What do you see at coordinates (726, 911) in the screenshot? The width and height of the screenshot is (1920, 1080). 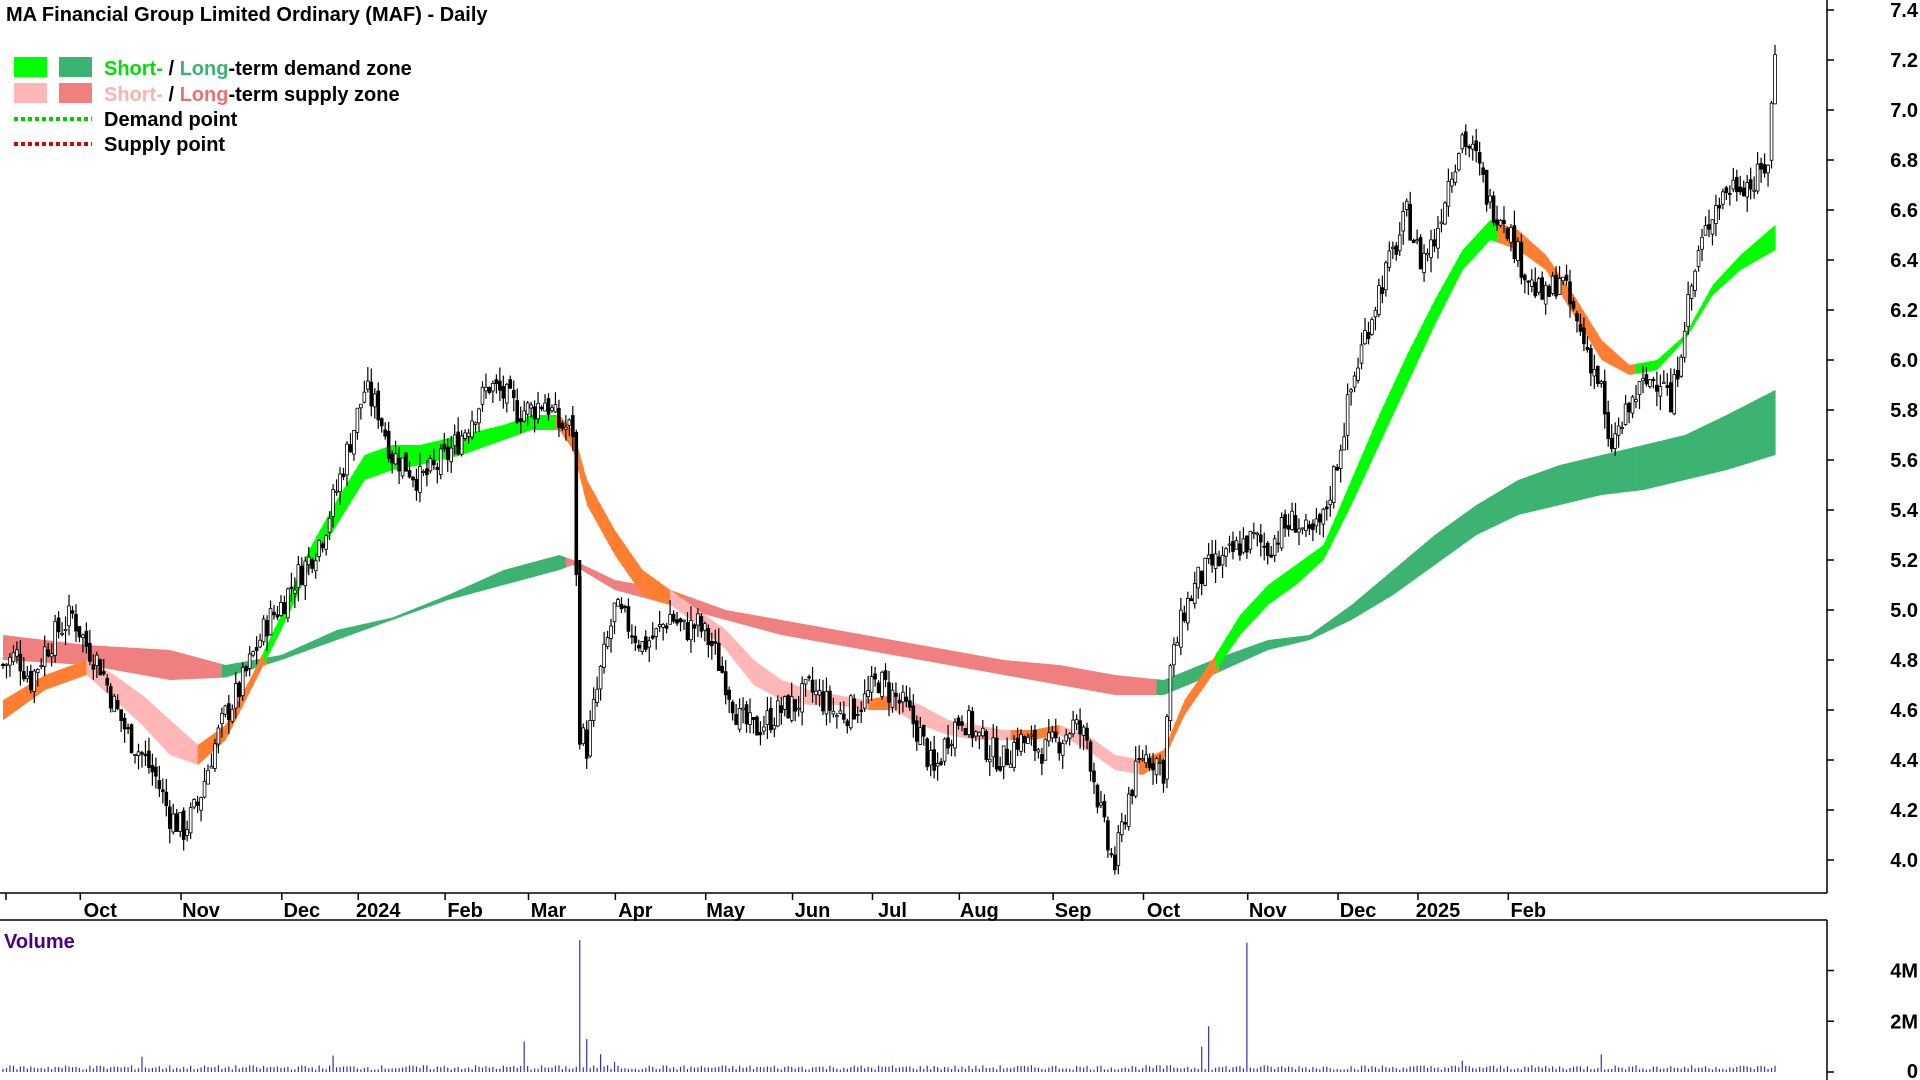 I see `x-tick-label: May` at bounding box center [726, 911].